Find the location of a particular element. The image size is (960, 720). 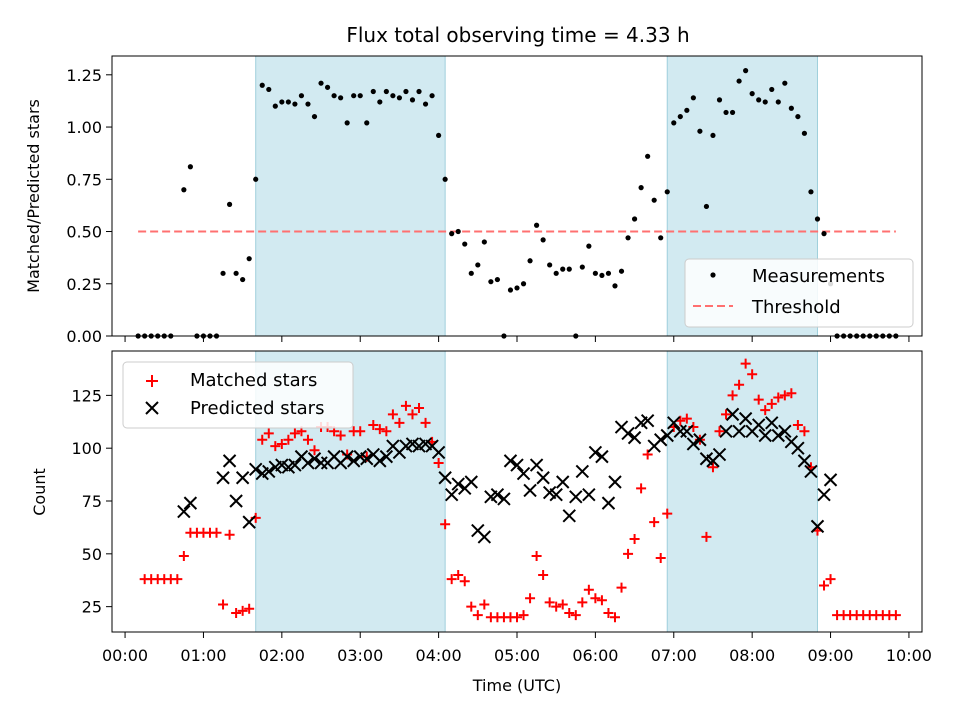

top-y-tick-label: 0.75 is located at coordinates (84, 179).